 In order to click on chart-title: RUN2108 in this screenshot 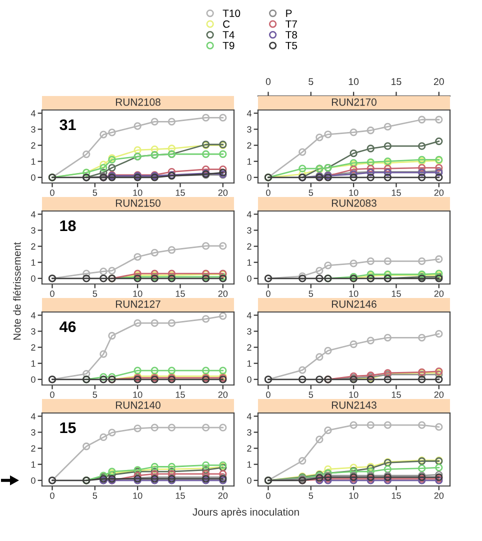, I will do `click(138, 102)`.